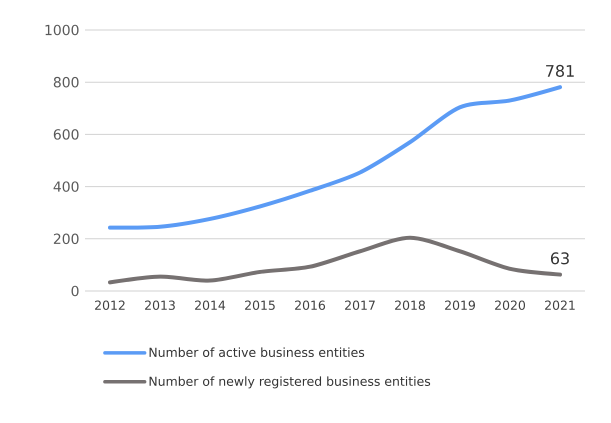 This screenshot has height=423, width=611. I want to click on x-tick-label: 2018, so click(410, 305).